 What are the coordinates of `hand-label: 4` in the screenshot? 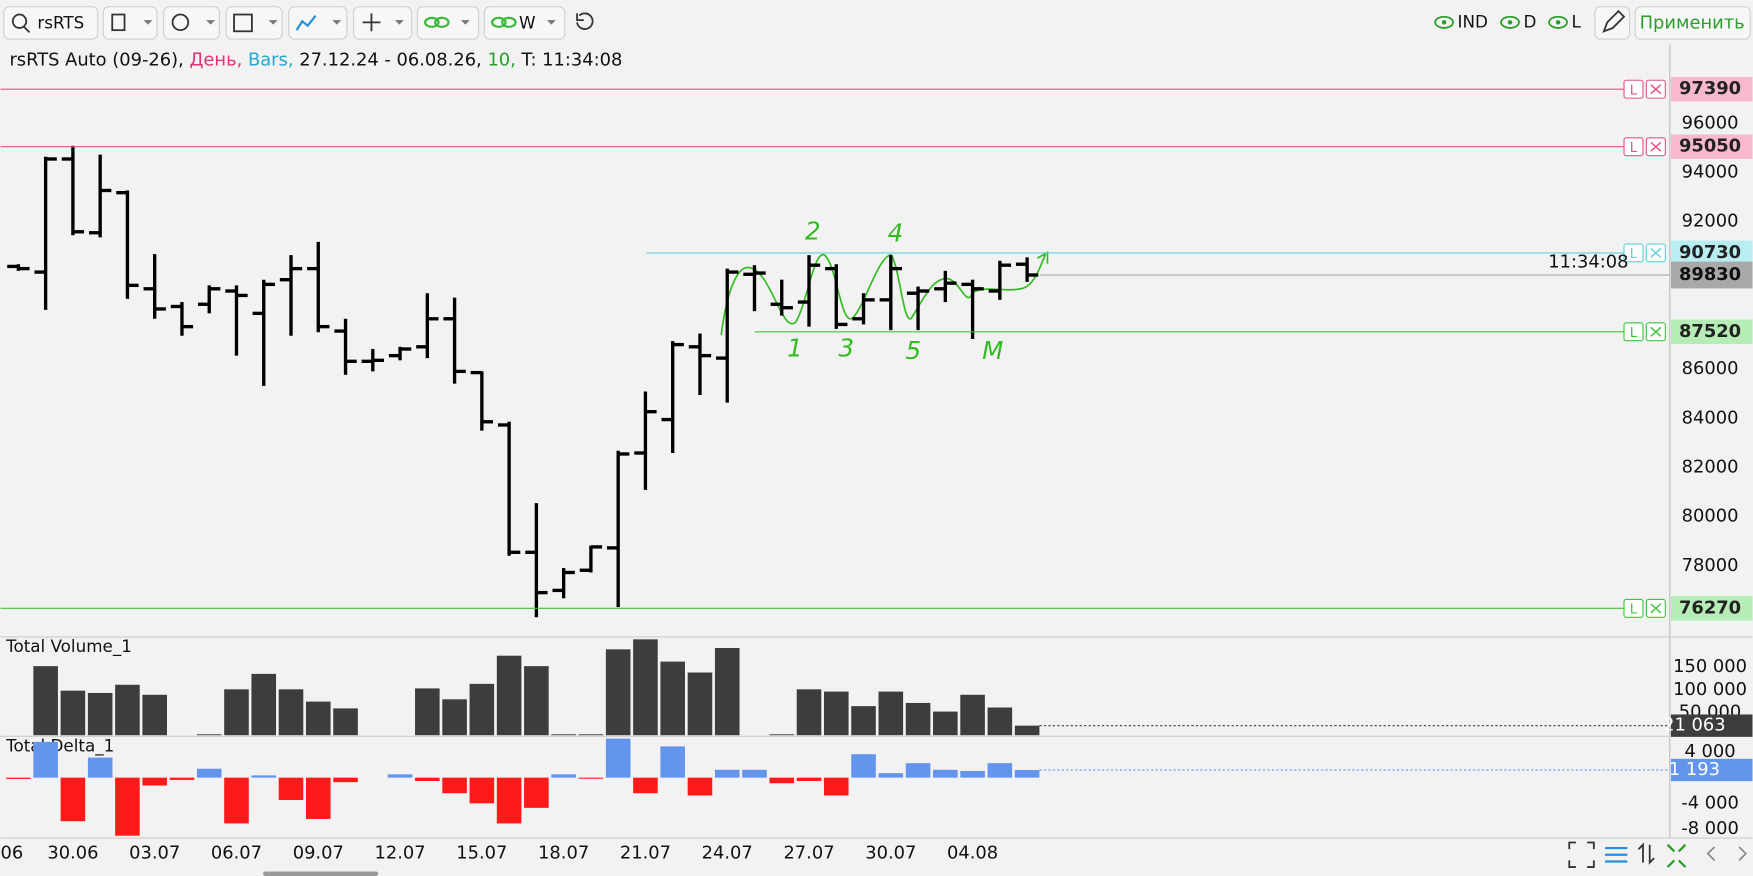 It's located at (896, 233).